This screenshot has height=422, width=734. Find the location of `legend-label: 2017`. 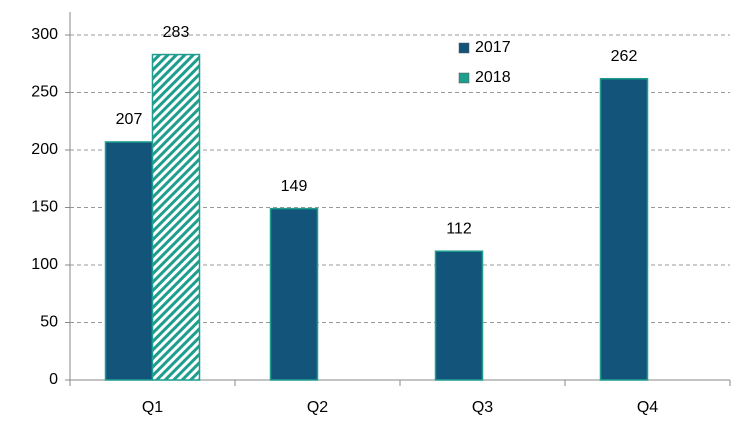

legend-label: 2017 is located at coordinates (493, 47).